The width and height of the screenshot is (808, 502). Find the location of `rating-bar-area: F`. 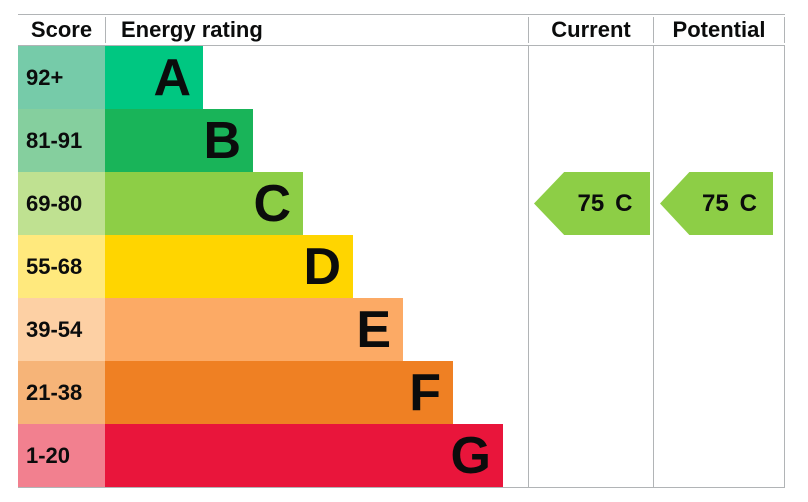

rating-bar-area: F is located at coordinates (316, 392).